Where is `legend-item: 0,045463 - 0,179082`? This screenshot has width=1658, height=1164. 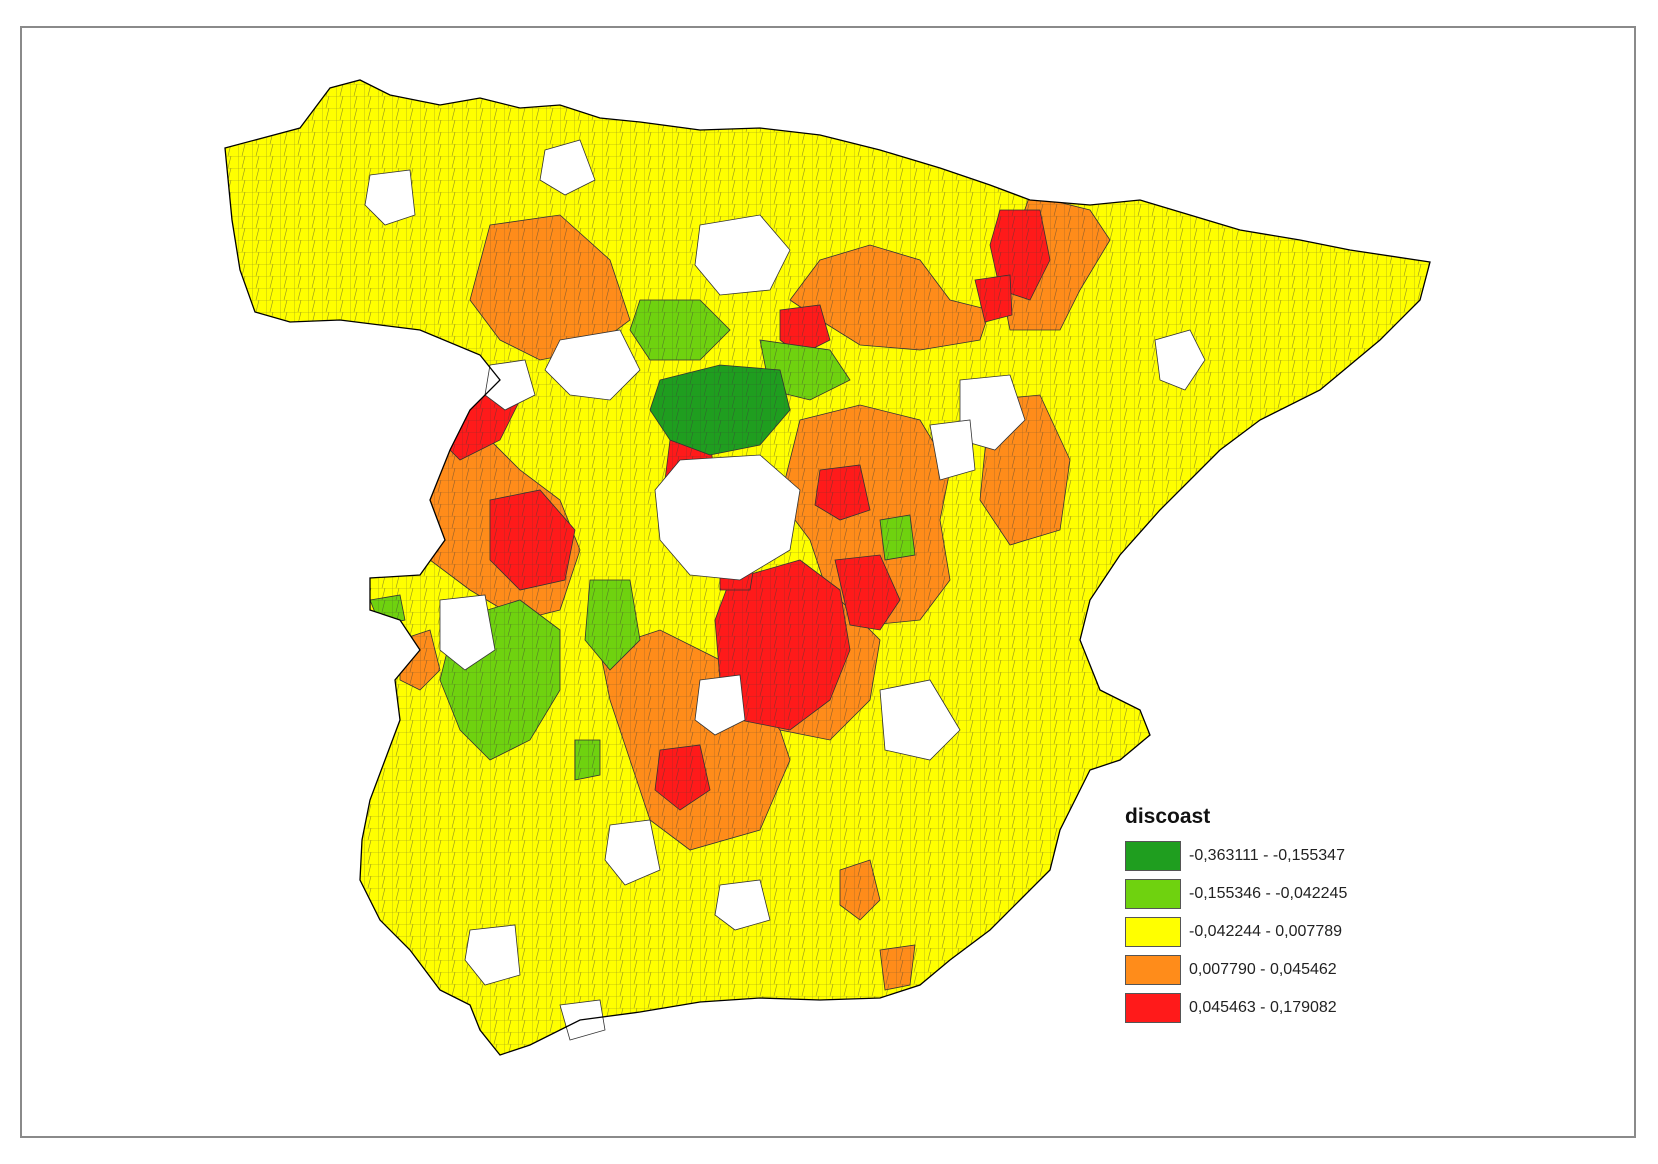
legend-item: 0,045463 - 0,179082 is located at coordinates (1275, 1008).